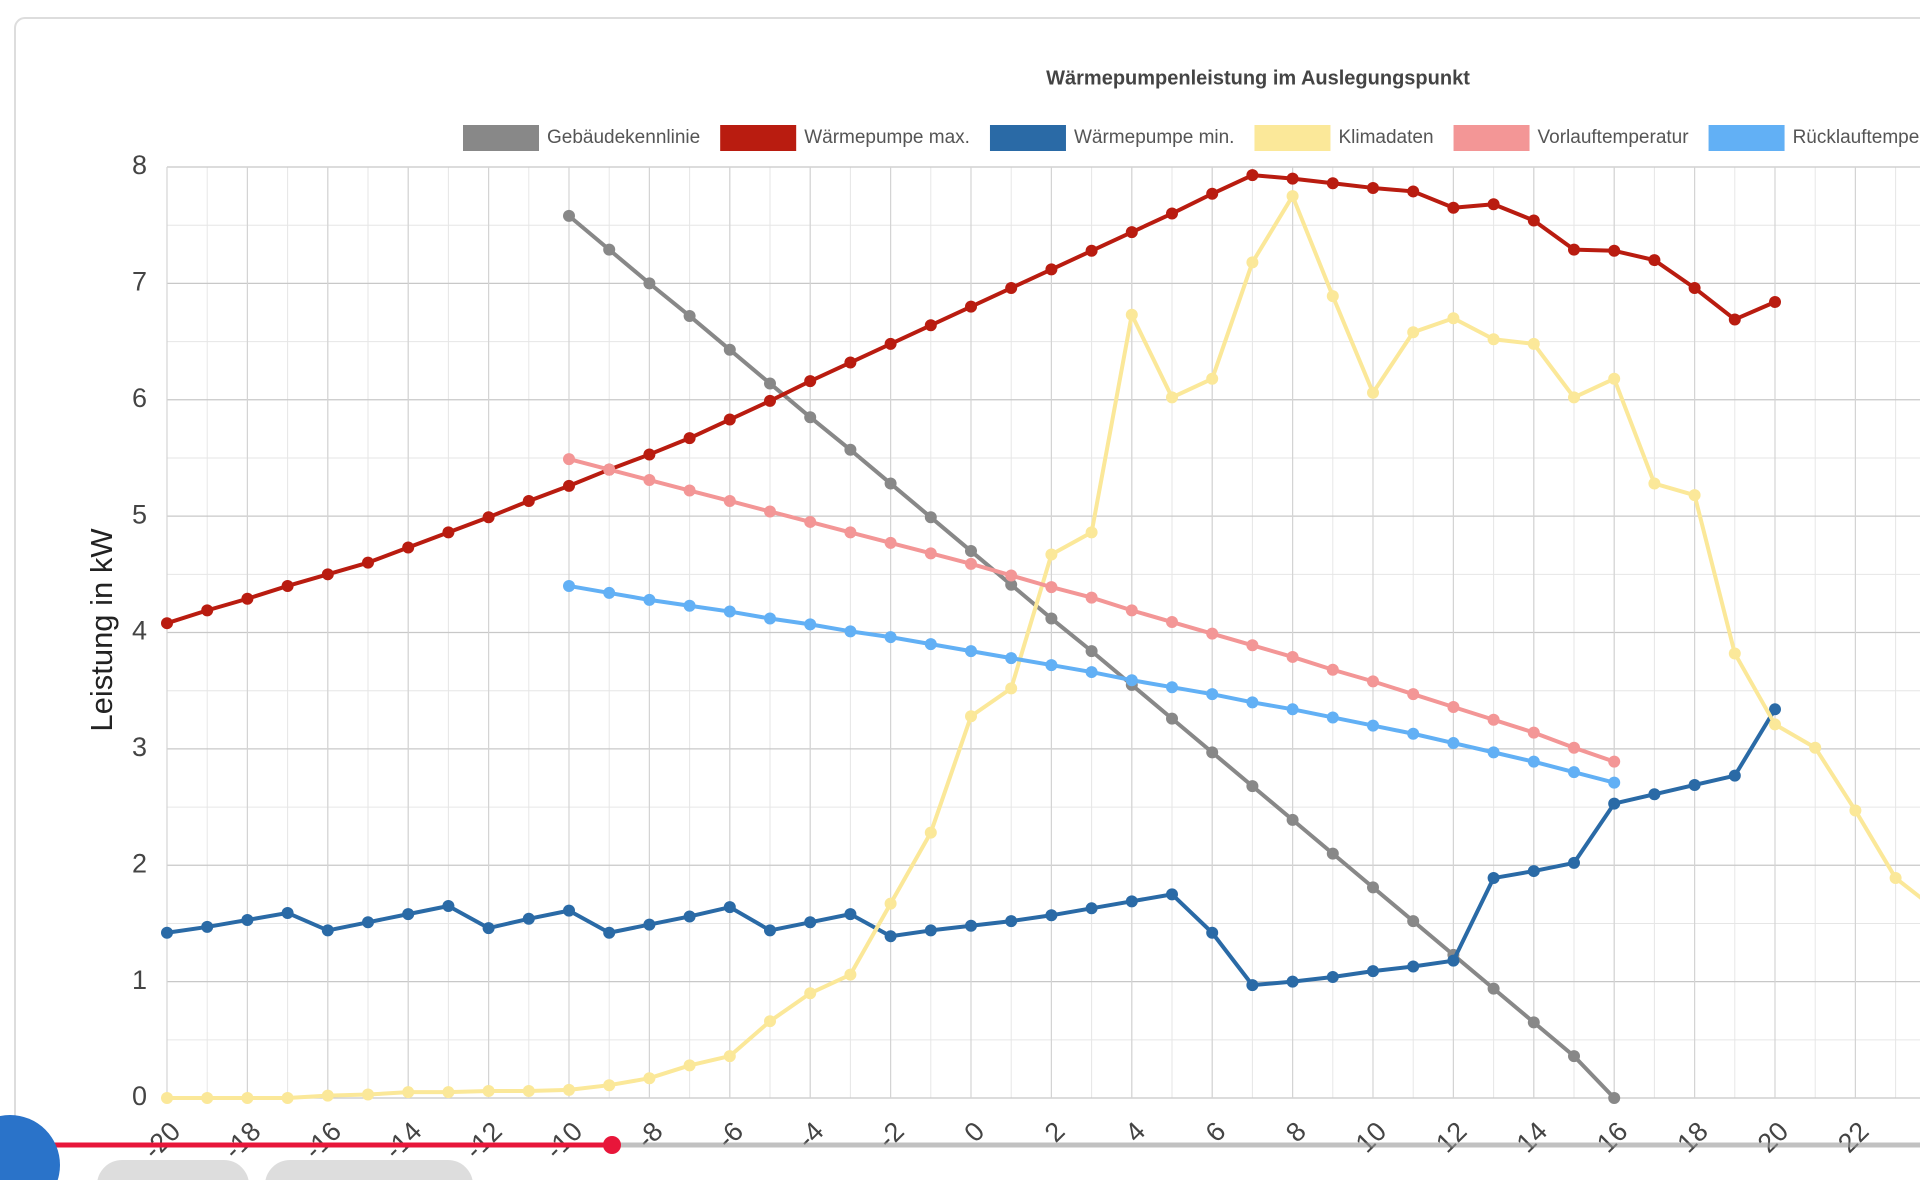 The image size is (1920, 1180). What do you see at coordinates (1154, 137) in the screenshot?
I see `legend-label: Wärmepumpe min.` at bounding box center [1154, 137].